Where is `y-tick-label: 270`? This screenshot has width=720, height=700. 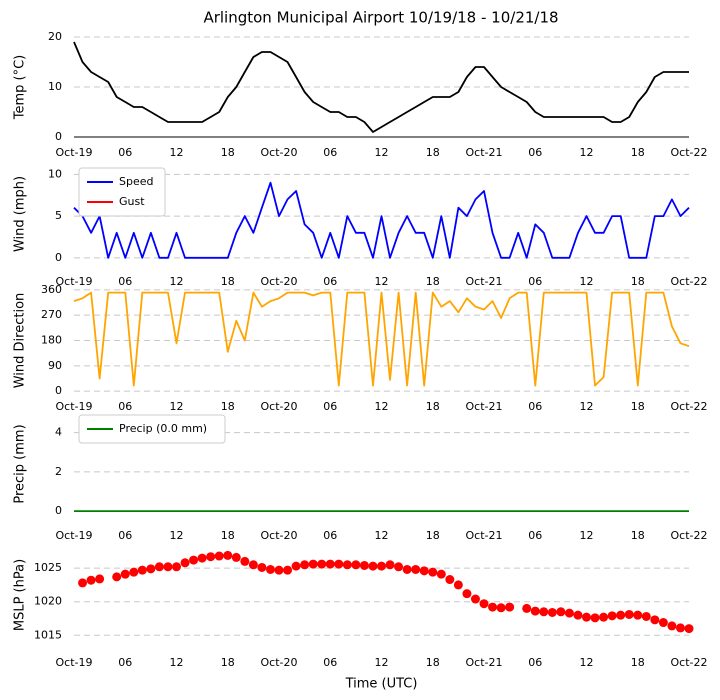 y-tick-label: 270 is located at coordinates (51, 314).